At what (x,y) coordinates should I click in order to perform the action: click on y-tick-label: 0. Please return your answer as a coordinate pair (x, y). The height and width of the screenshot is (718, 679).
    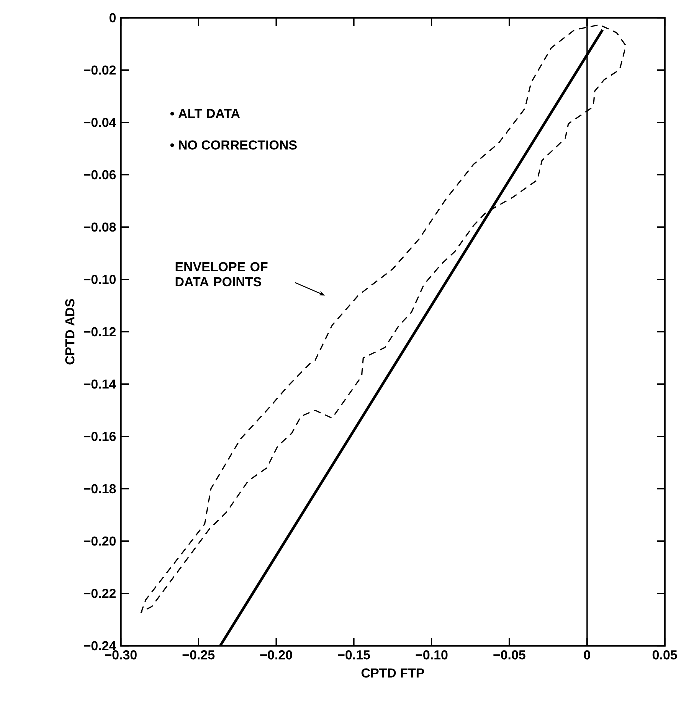
    Looking at the image, I should click on (113, 18).